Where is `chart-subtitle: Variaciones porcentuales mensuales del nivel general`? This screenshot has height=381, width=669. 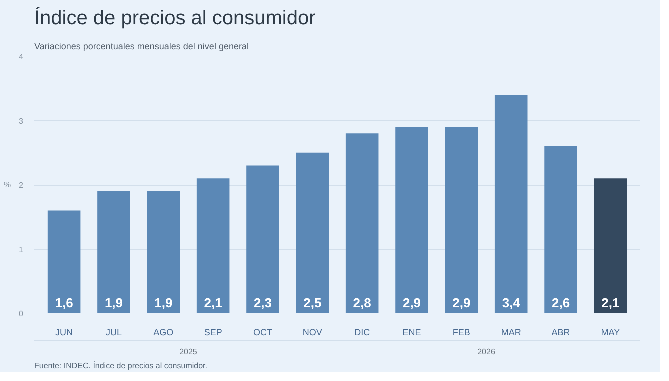
chart-subtitle: Variaciones porcentuales mensuales del nivel general is located at coordinates (141, 47).